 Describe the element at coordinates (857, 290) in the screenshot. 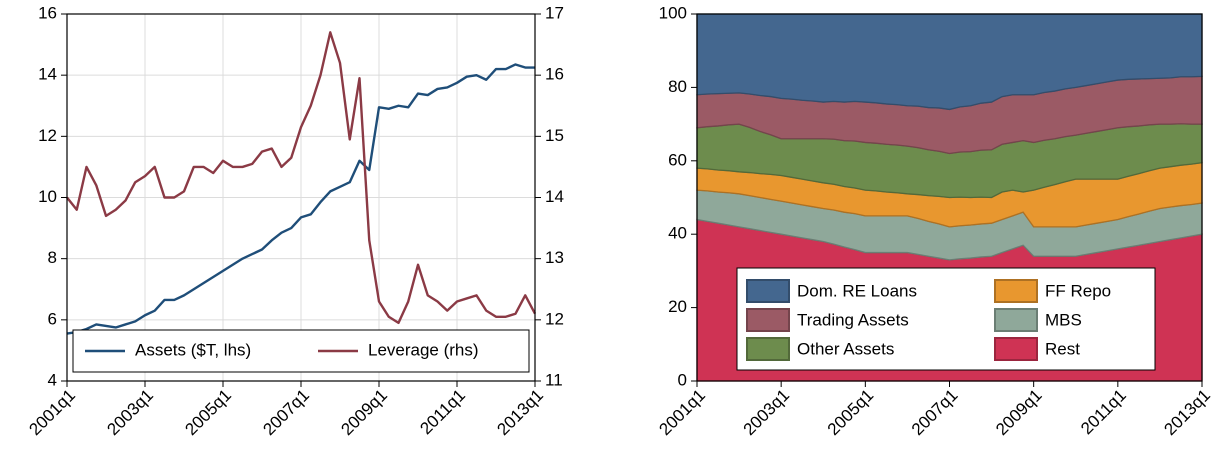

I see `legend-label: Dom. RE Loans` at that location.